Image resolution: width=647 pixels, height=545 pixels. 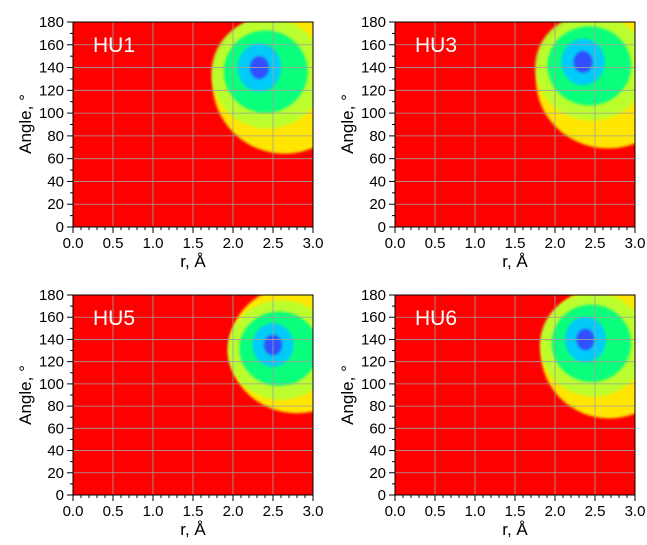 I want to click on panel-label: HU1, so click(x=114, y=45).